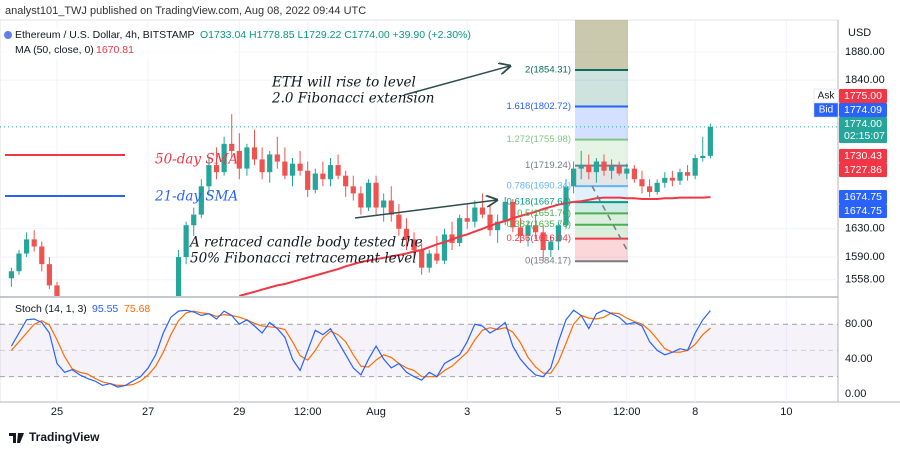  I want to click on stoch-band, so click(419, 350).